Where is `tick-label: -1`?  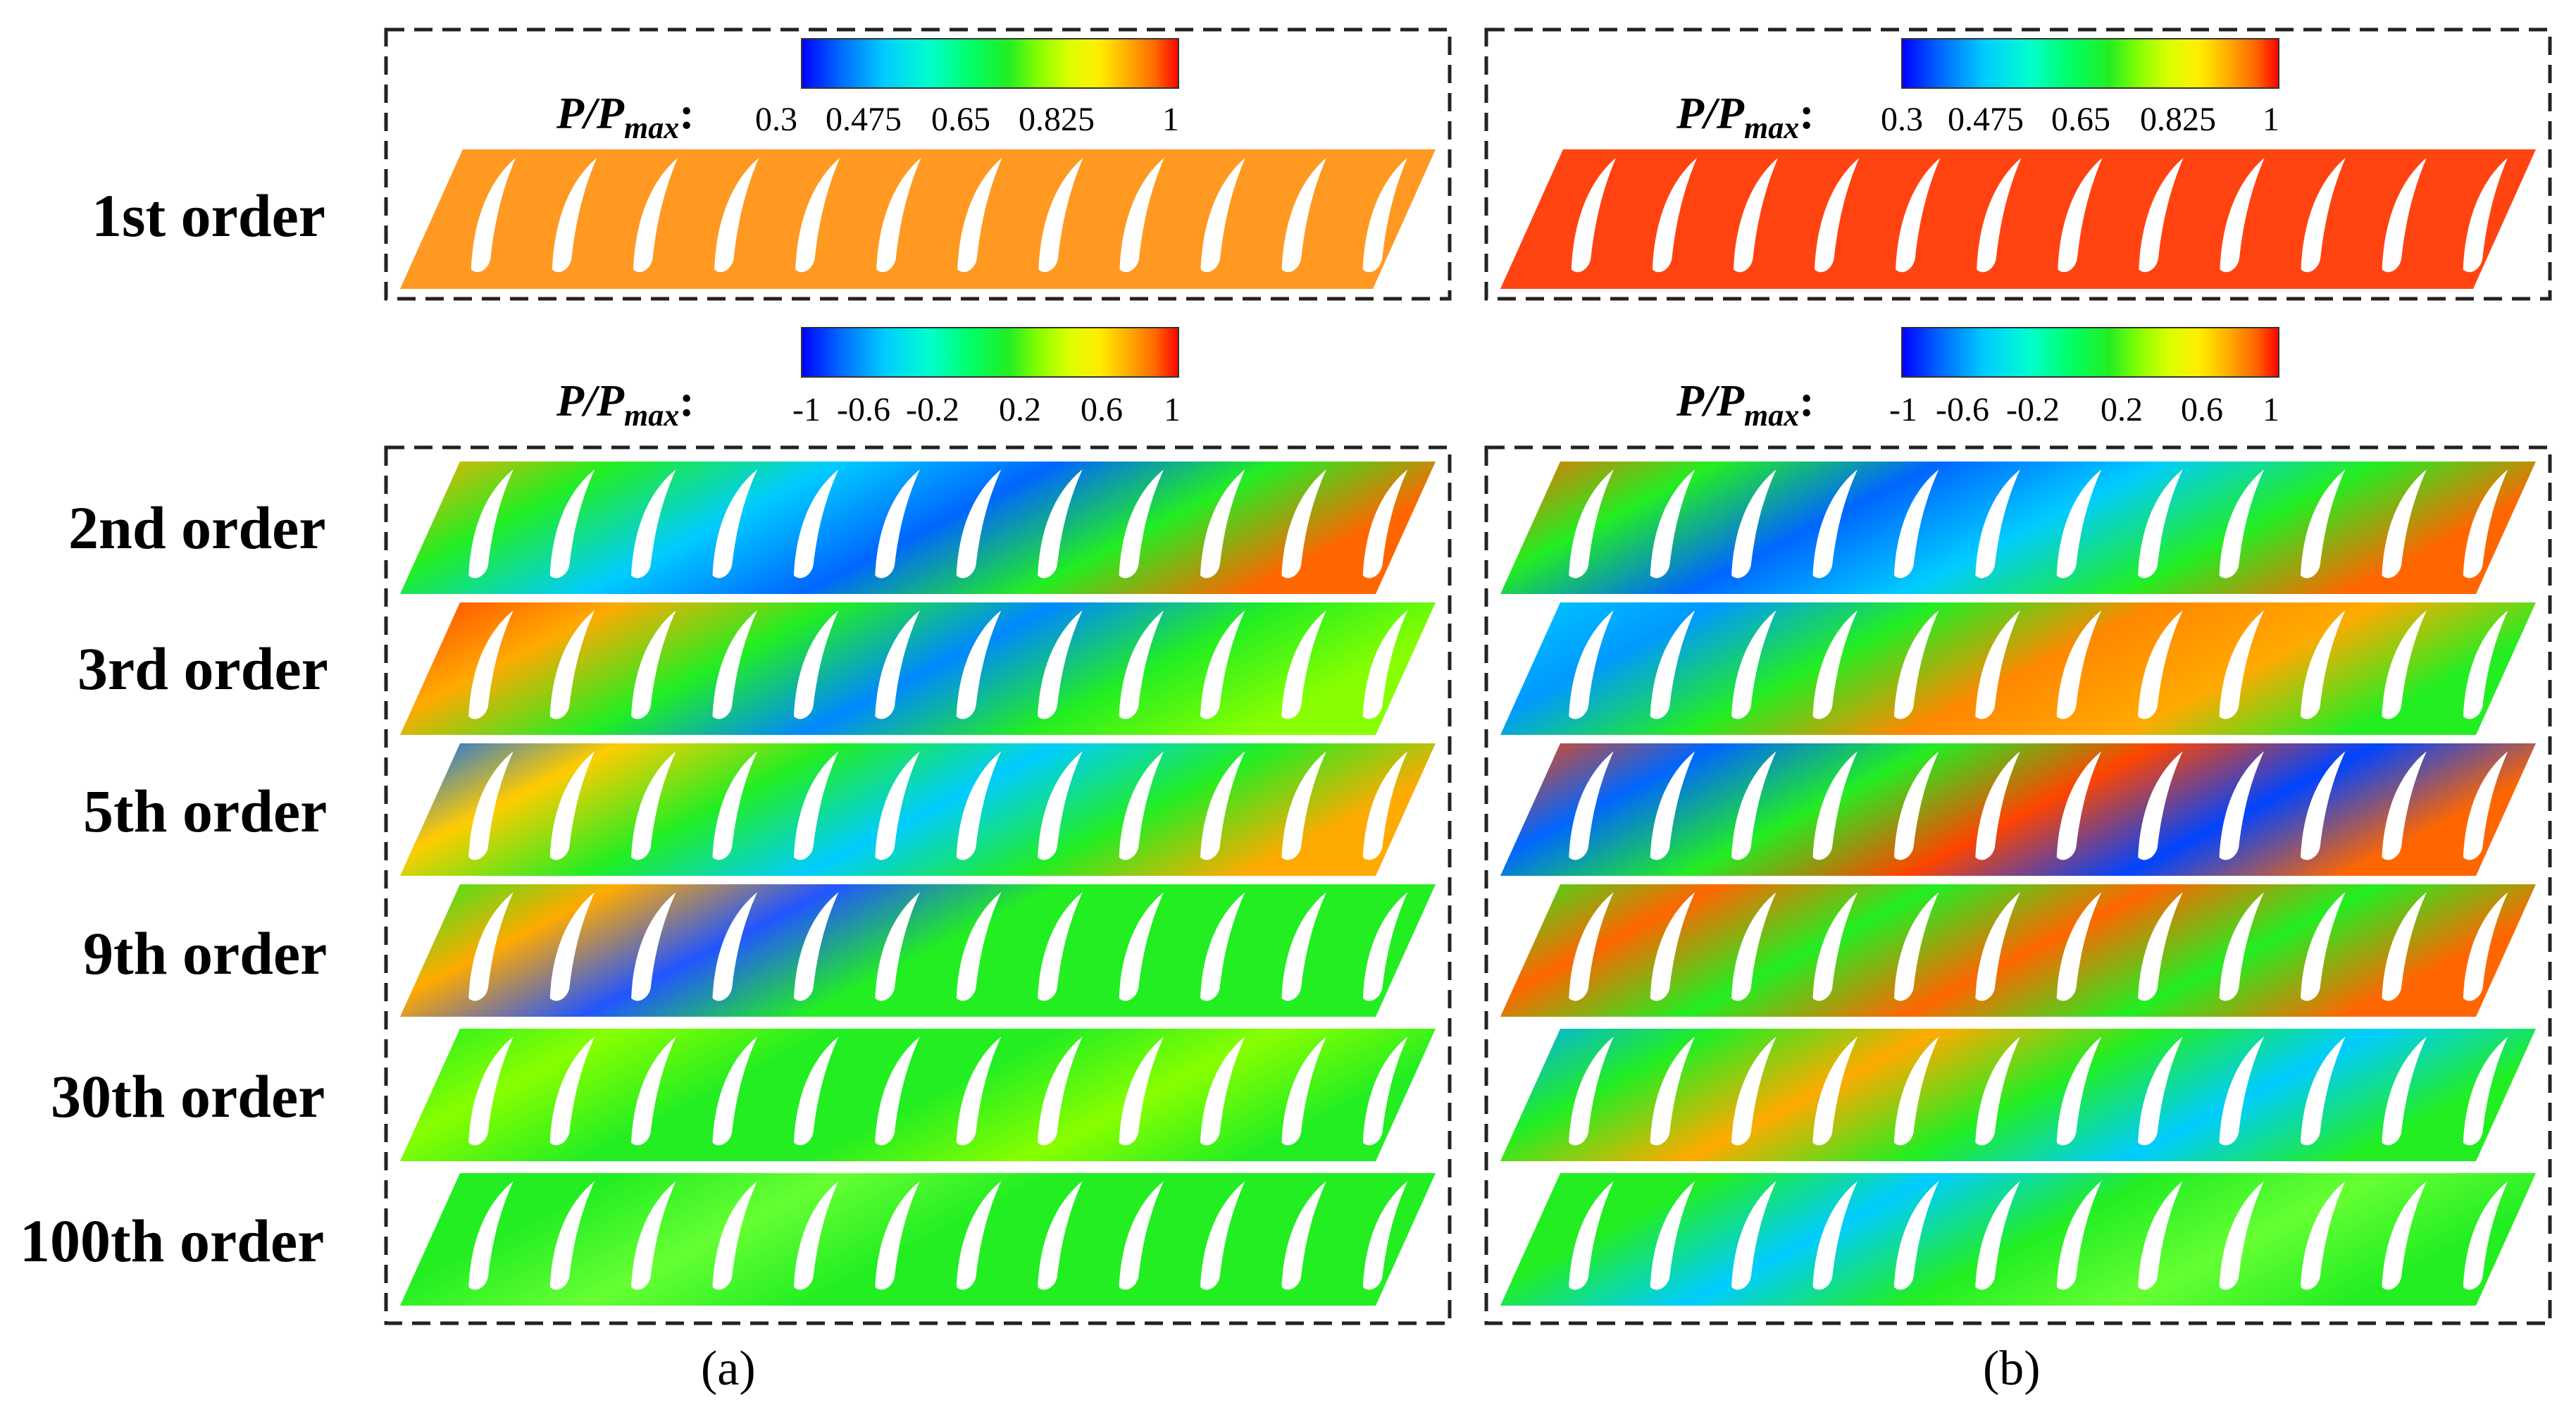 tick-label: -1 is located at coordinates (807, 409).